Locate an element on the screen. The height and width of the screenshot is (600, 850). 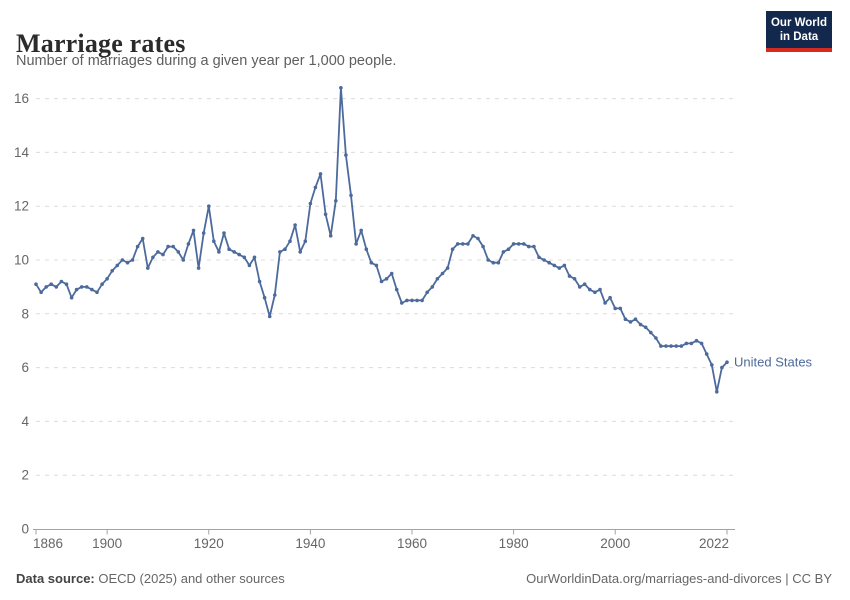
series-label-united-states: United States is located at coordinates (773, 362).